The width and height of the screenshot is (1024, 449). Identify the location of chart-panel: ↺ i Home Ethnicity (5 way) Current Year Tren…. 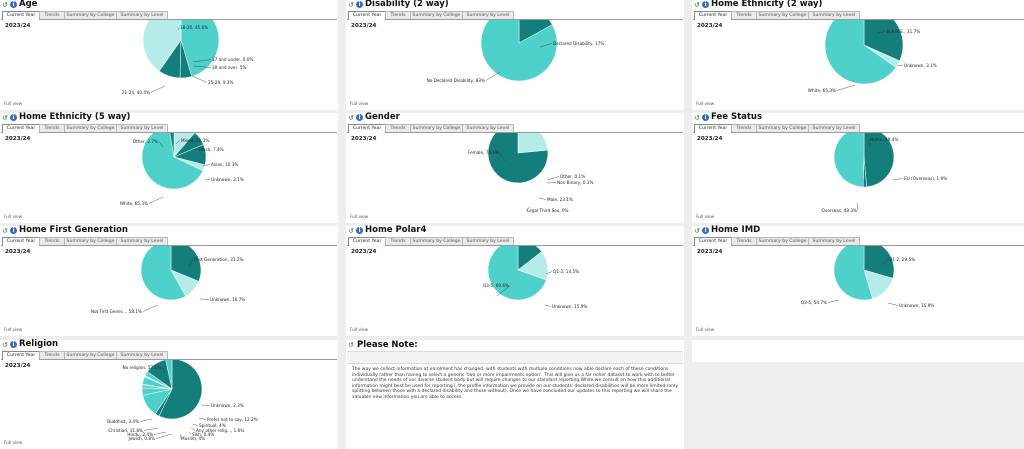
(169, 167).